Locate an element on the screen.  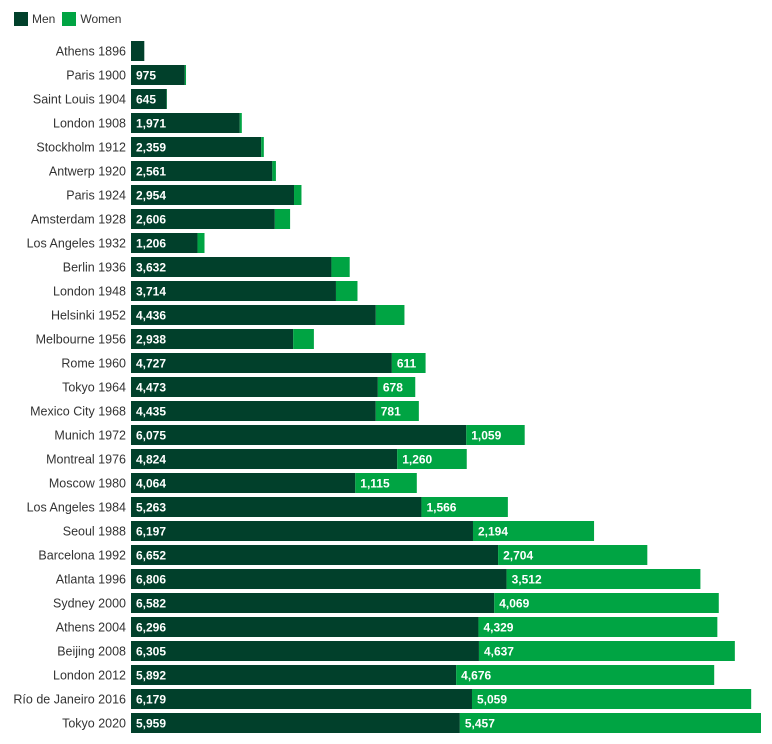
category-label: Barcelona 1992 is located at coordinates (82, 556).